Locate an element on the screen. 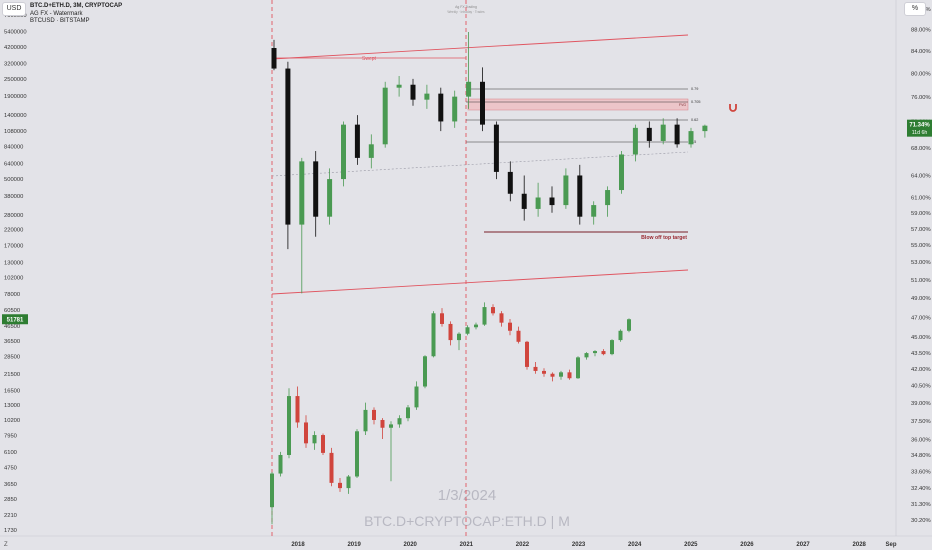  left-axis-tick-label: 46500 is located at coordinates (12, 327).